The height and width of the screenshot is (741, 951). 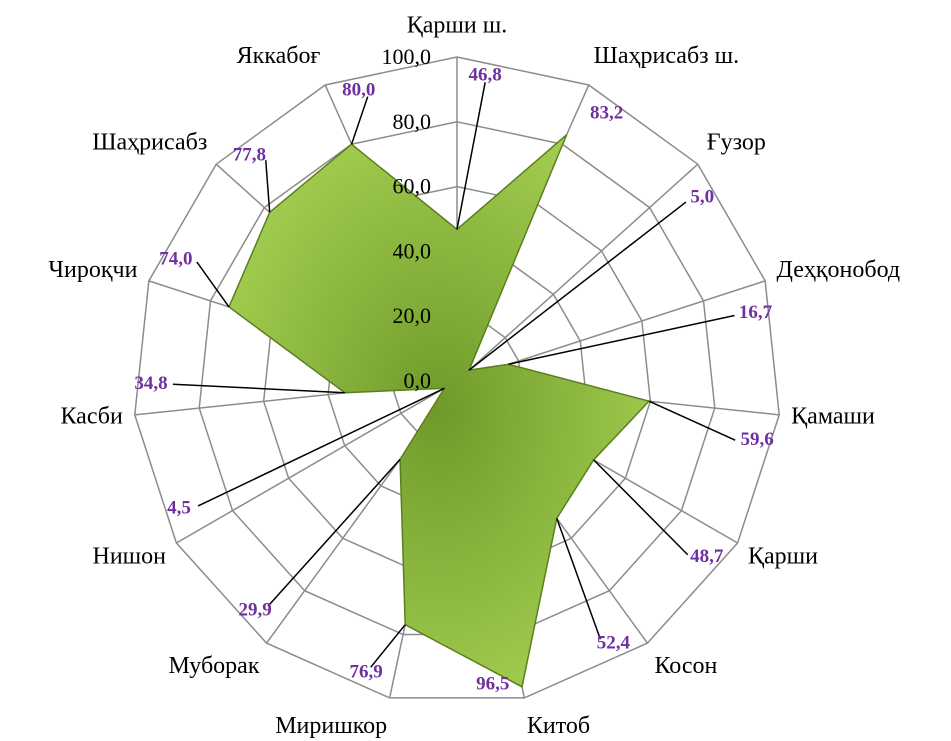 I want to click on category-label: Ғузор, so click(x=736, y=143).